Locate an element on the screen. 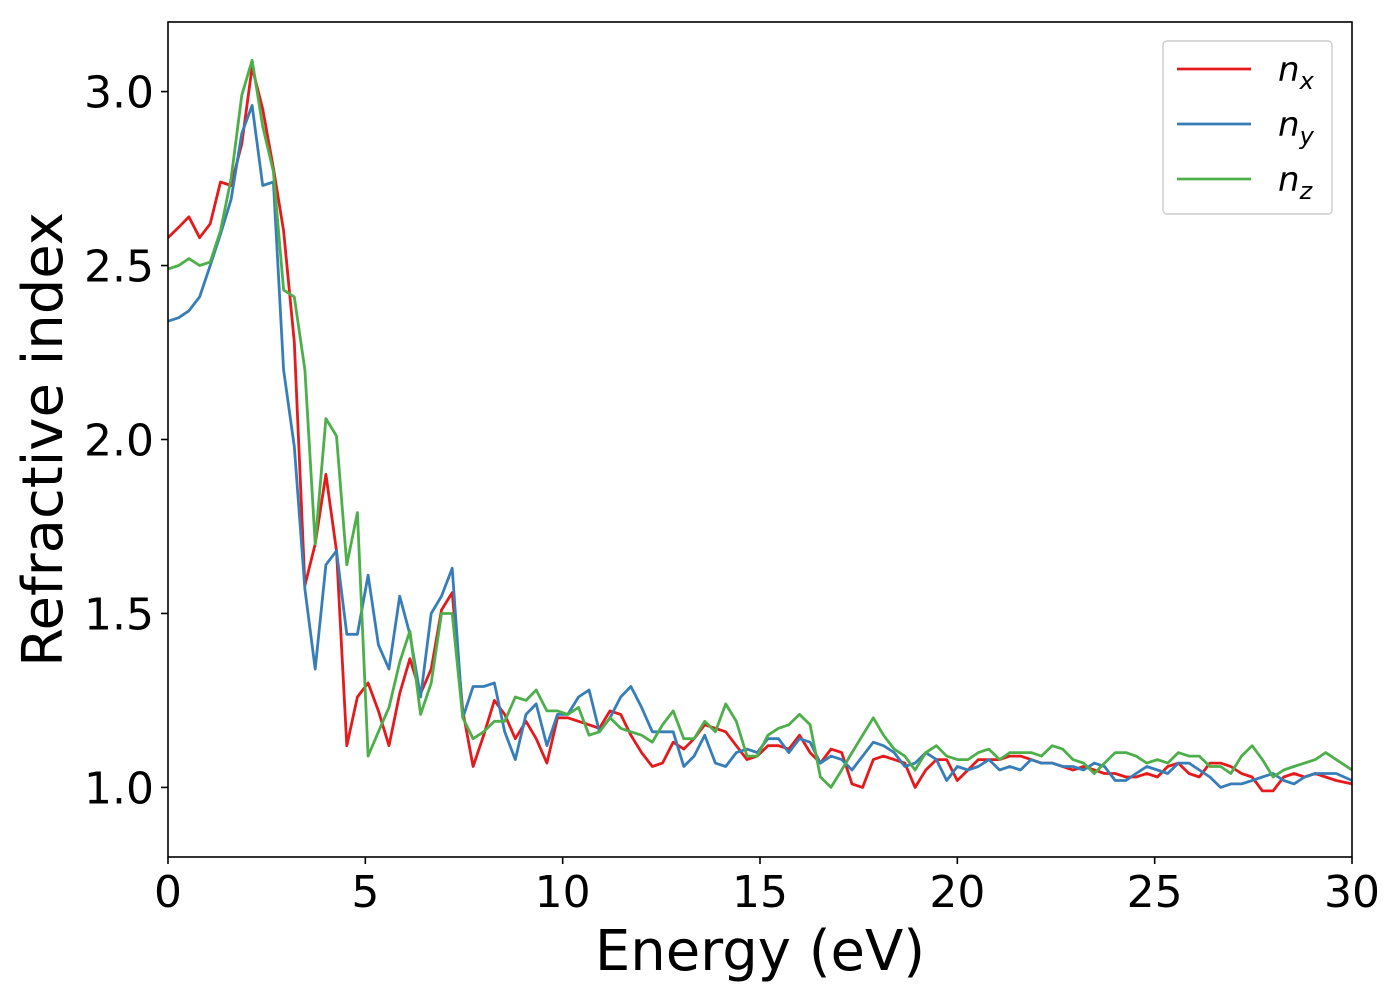 Image resolution: width=1400 pixels, height=1000 pixels. legend-box is located at coordinates (1247, 127).